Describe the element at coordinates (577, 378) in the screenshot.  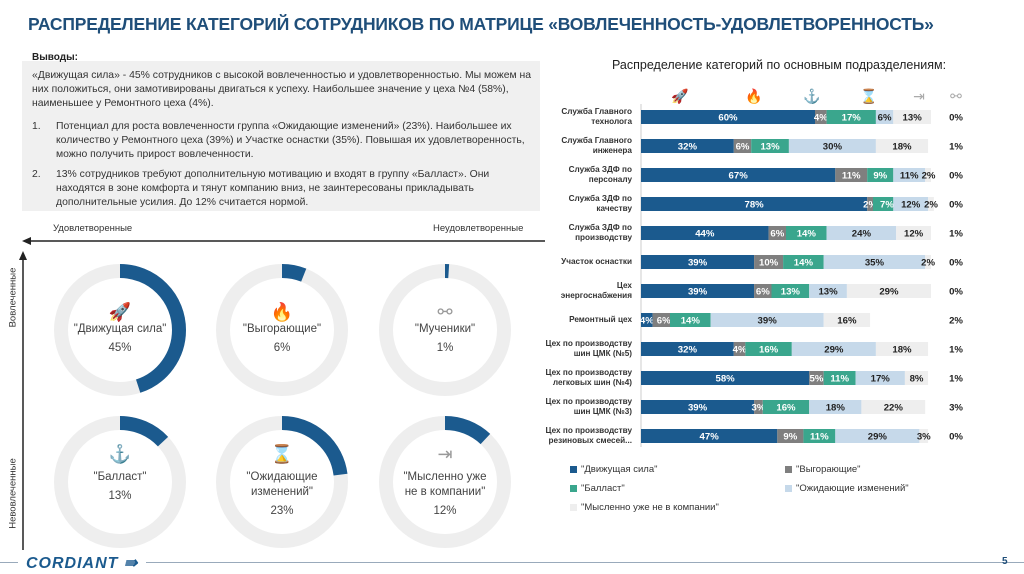
I see `category-label: Цех по производству легковых шин (№4)` at that location.